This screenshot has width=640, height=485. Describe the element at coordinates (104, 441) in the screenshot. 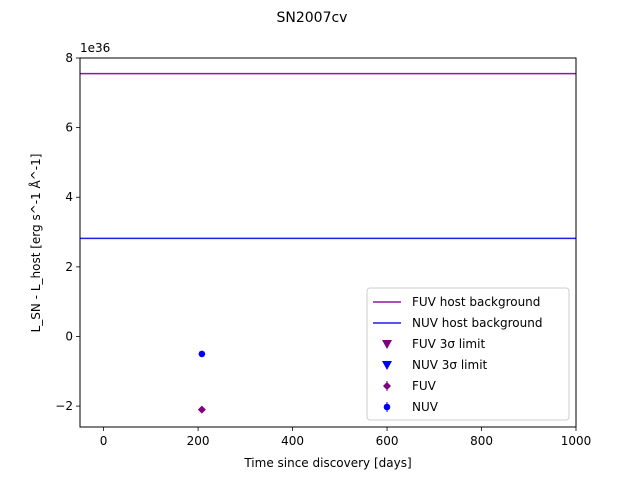

I see `x-tick-label: 0` at that location.